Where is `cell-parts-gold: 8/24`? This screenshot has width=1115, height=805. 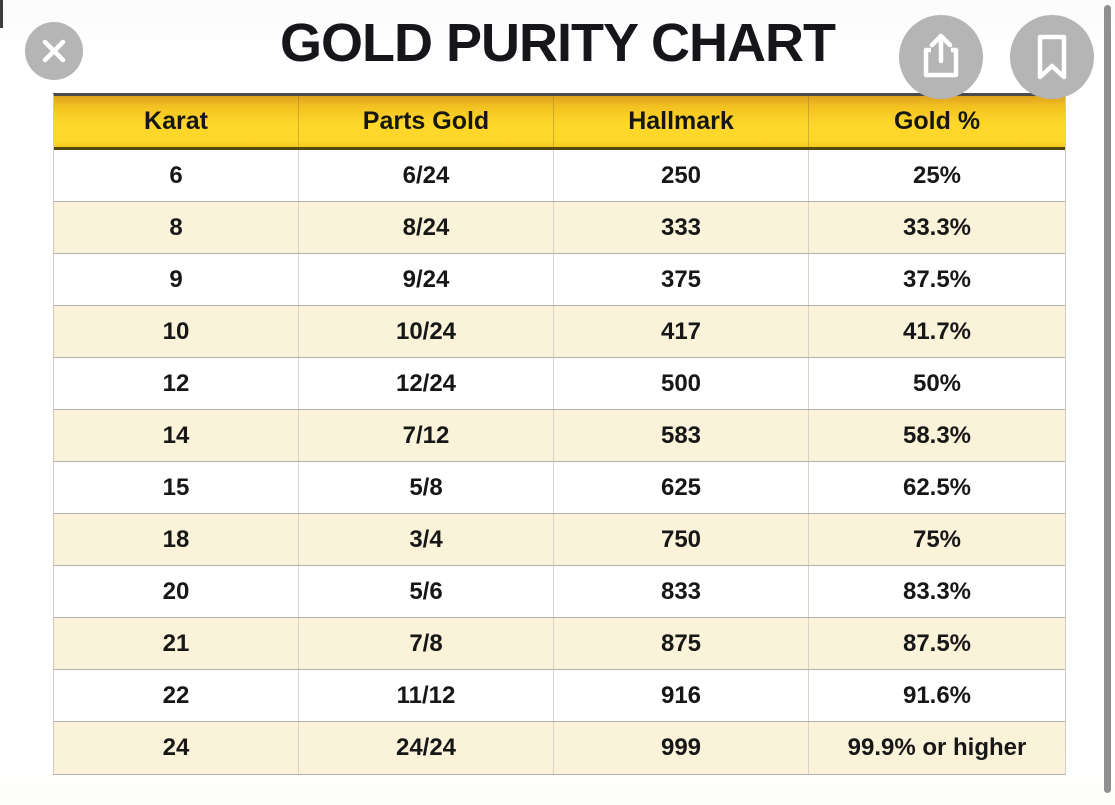
cell-parts-gold: 8/24 is located at coordinates (426, 227).